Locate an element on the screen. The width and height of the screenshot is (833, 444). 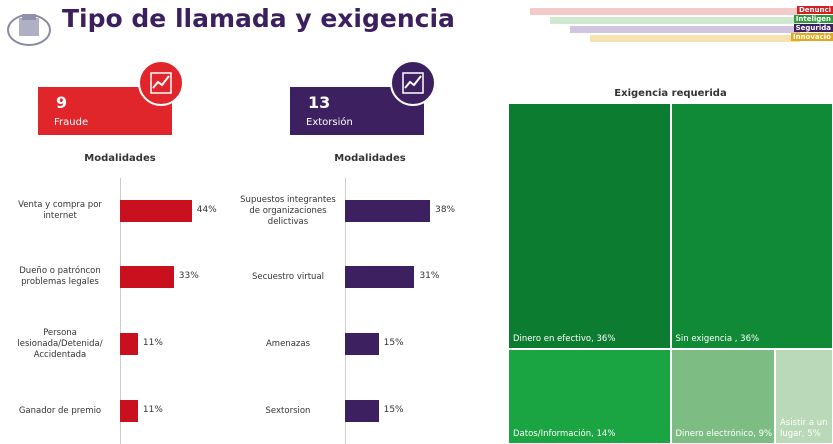
brand-stripes is located at coordinates (665, 25).